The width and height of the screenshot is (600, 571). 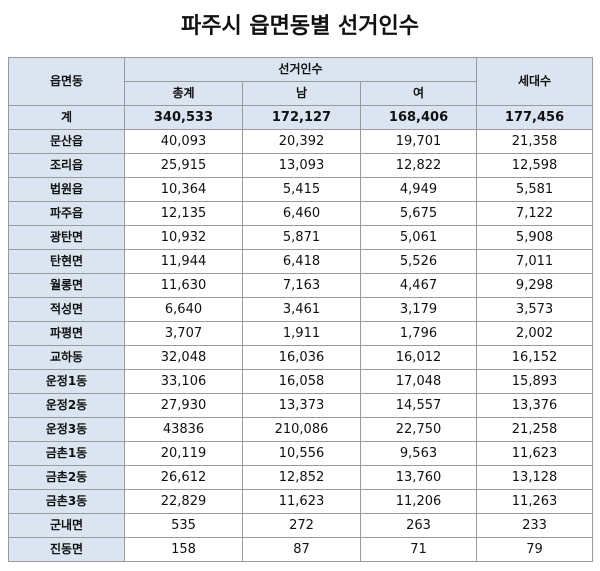 What do you see at coordinates (301, 405) in the screenshot?
I see `table-row: 운정2동 27,930 13,373 14,557 13,376` at bounding box center [301, 405].